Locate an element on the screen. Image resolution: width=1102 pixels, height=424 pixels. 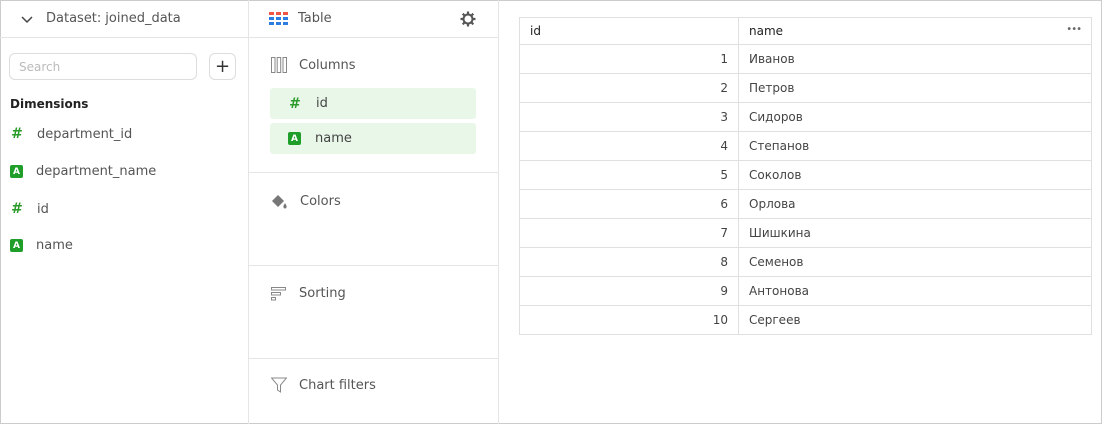
cell-id: 2 is located at coordinates (629, 88).